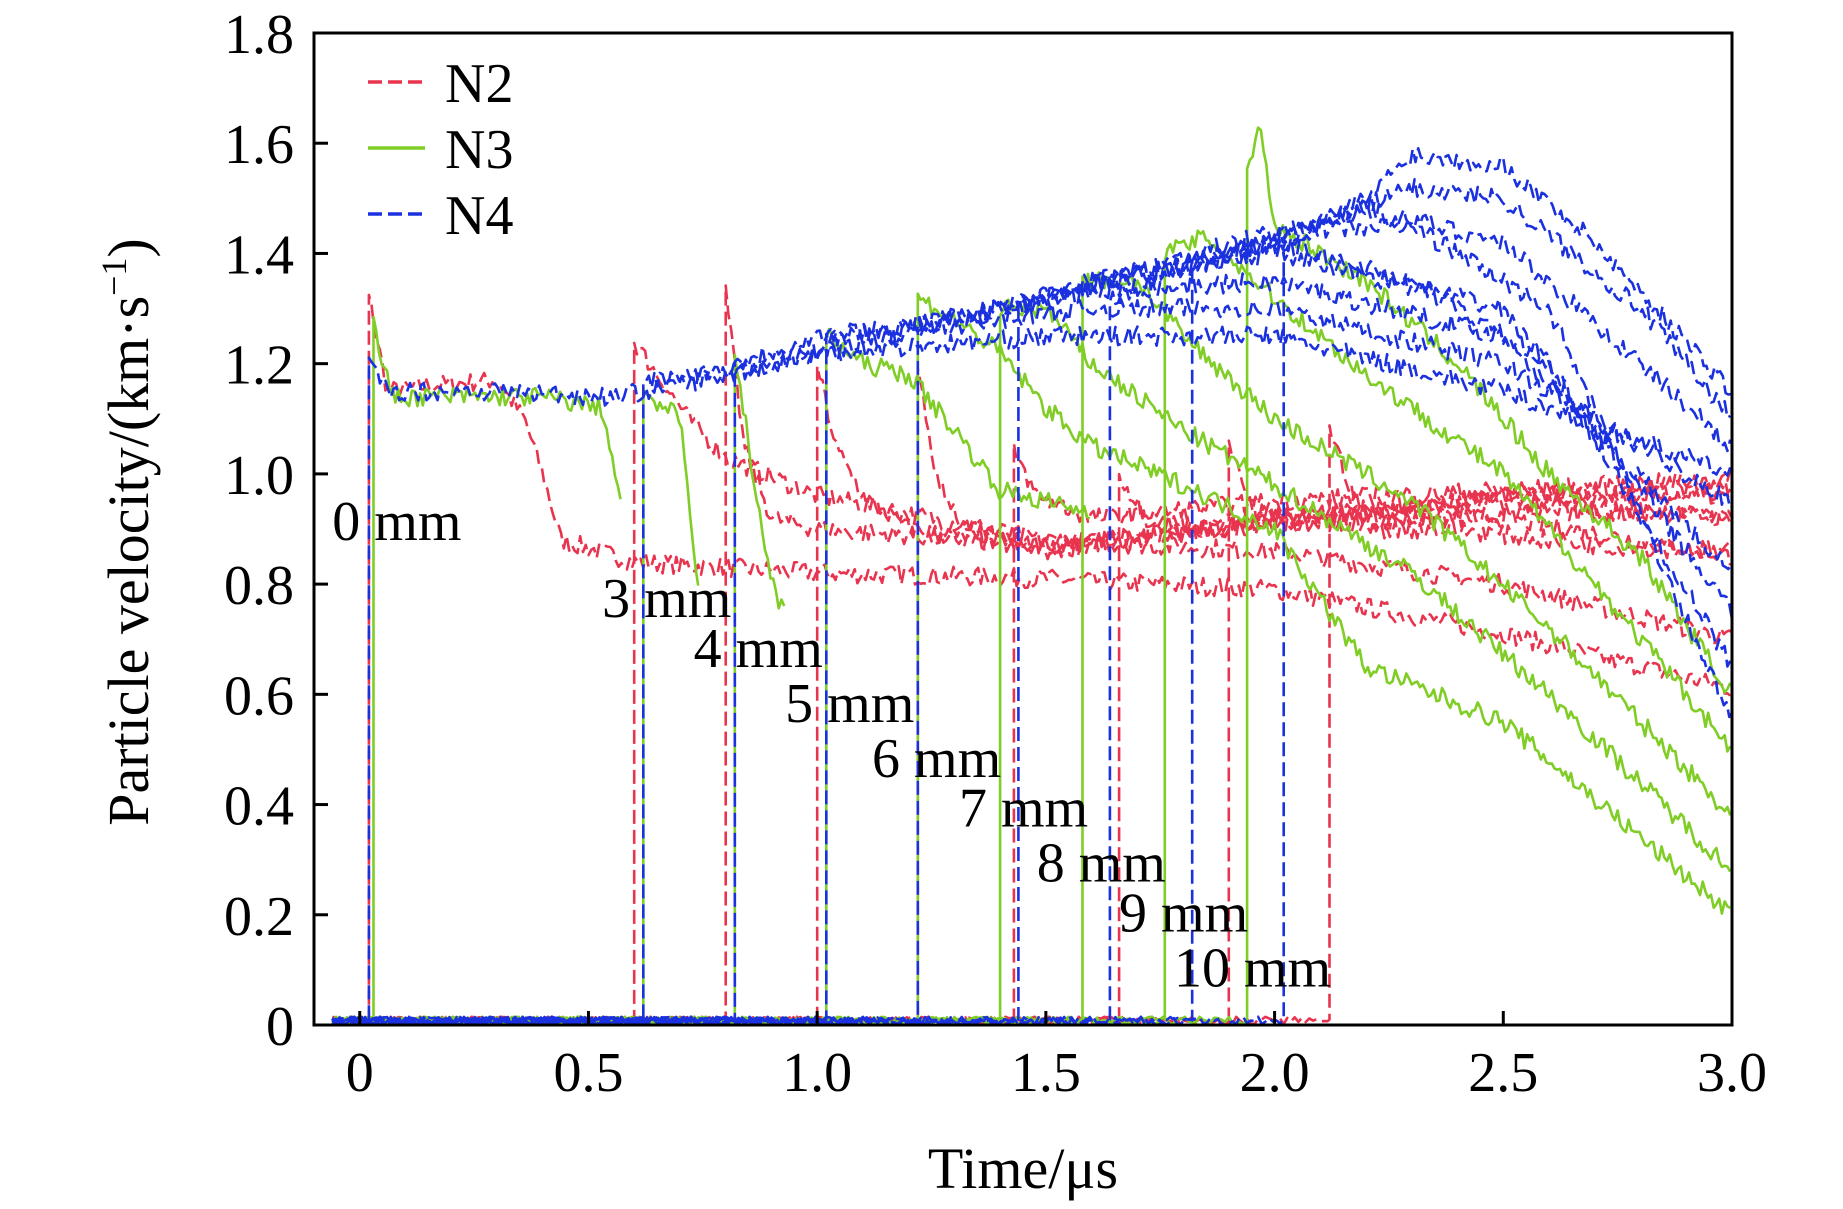 This screenshot has height=1209, width=1843. Describe the element at coordinates (758, 649) in the screenshot. I see `annotation-4-mm: 4 mm` at that location.